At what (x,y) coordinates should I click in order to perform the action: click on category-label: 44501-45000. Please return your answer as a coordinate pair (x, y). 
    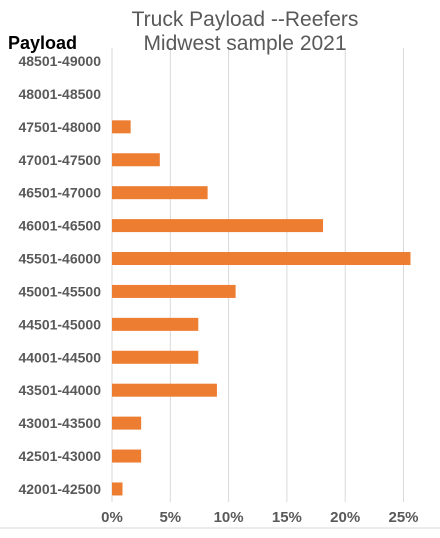
    Looking at the image, I should click on (59, 324).